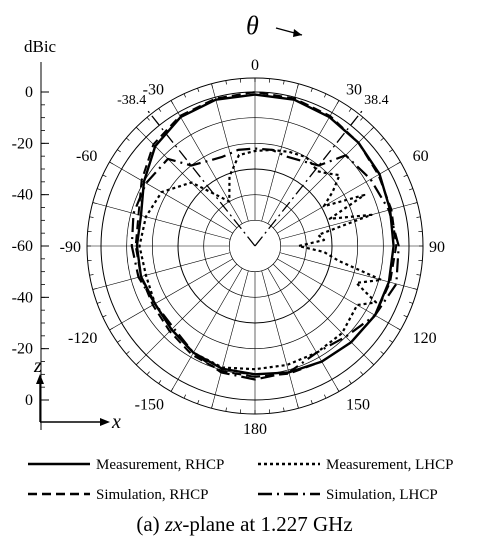  What do you see at coordinates (153, 89) in the screenshot?
I see `angle-tick-label: -30` at bounding box center [153, 89].